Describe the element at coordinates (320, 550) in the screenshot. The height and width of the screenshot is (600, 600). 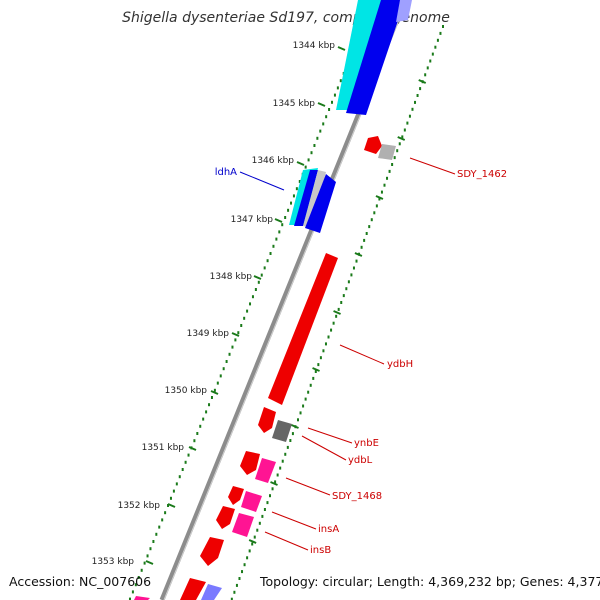
I see `gene-label-insB: insB` at that location.